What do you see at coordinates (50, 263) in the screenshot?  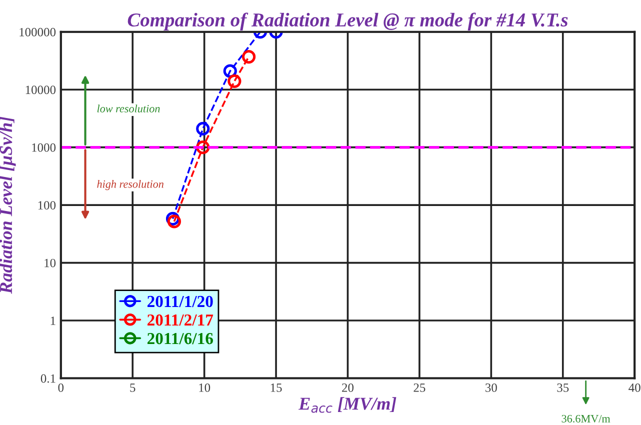 I see `y-tick-label: 10` at bounding box center [50, 263].